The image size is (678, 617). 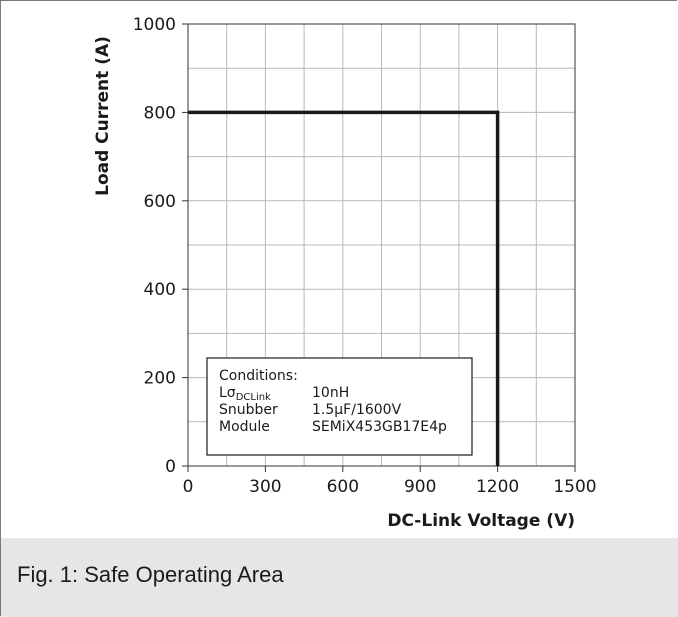 I want to click on y-tick-label: 800, so click(x=160, y=113).